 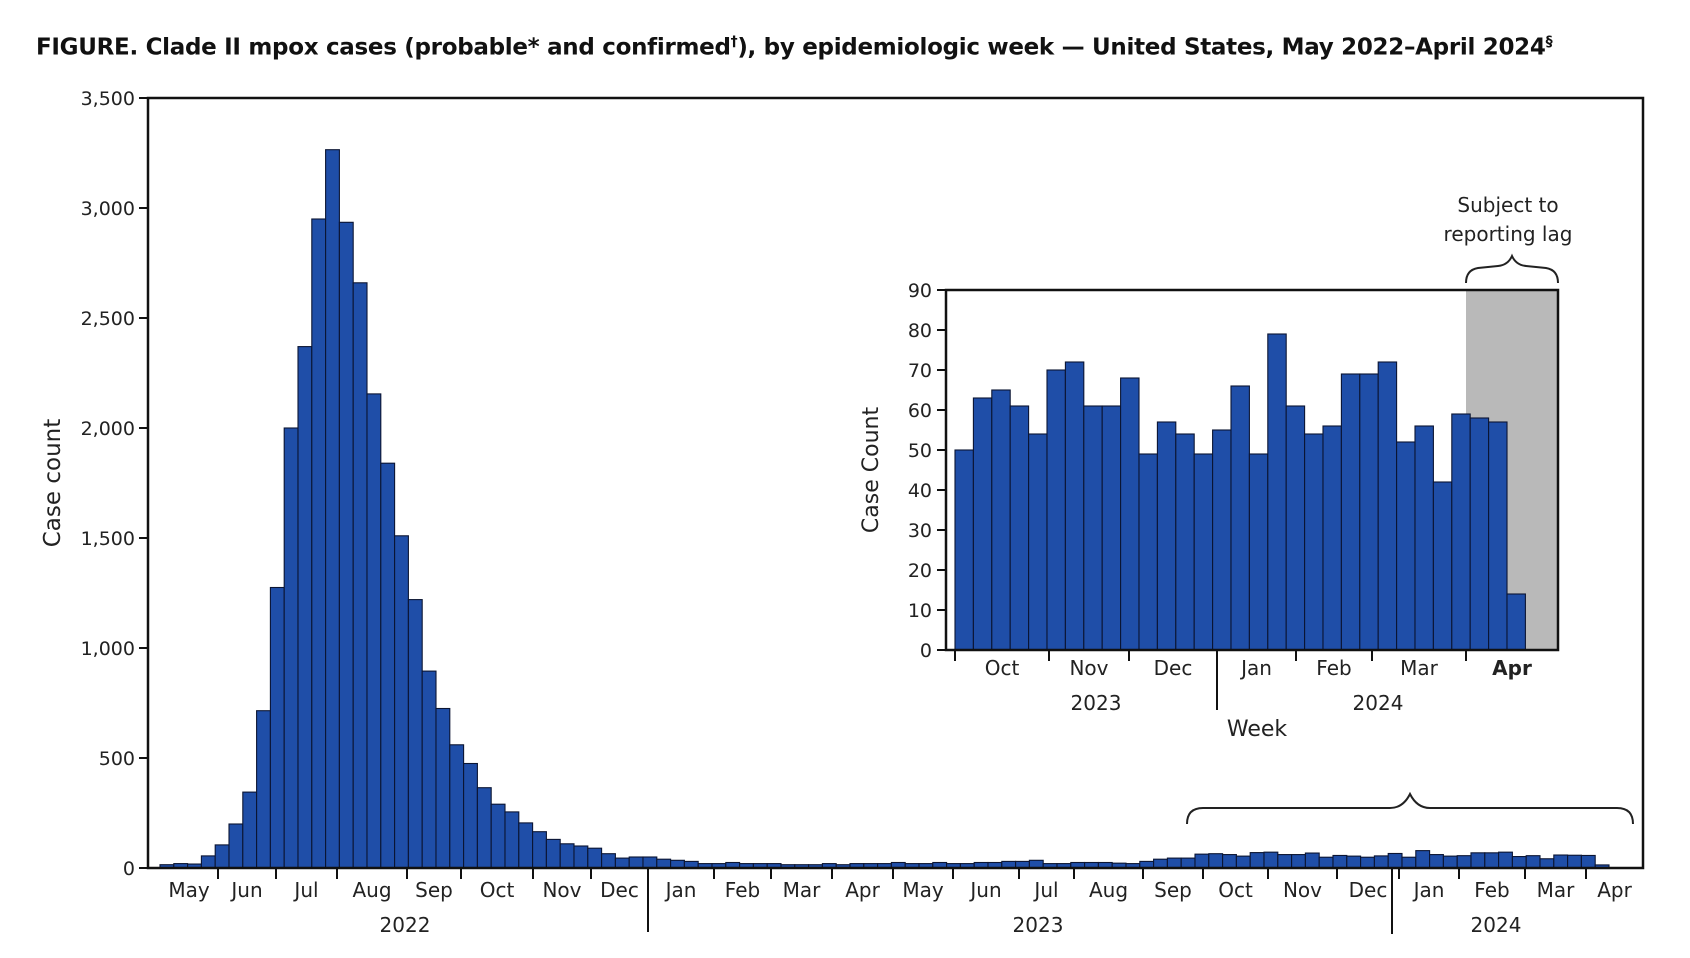 I want to click on inset-annotation-line-2: reporting lag, so click(x=1508, y=234).